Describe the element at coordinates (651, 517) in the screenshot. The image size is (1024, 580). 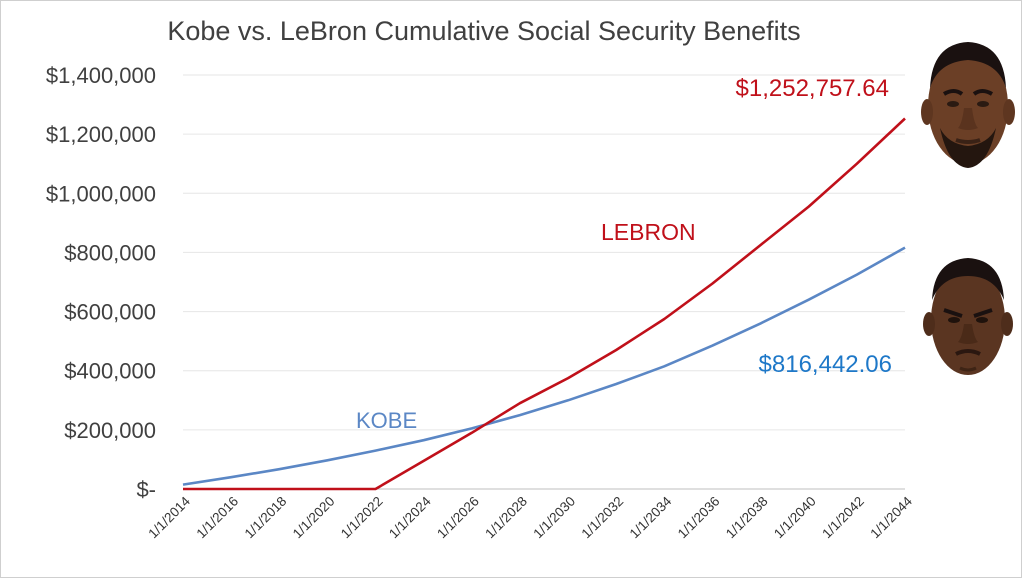
I see `x-tick-label: 1/1/2034` at that location.